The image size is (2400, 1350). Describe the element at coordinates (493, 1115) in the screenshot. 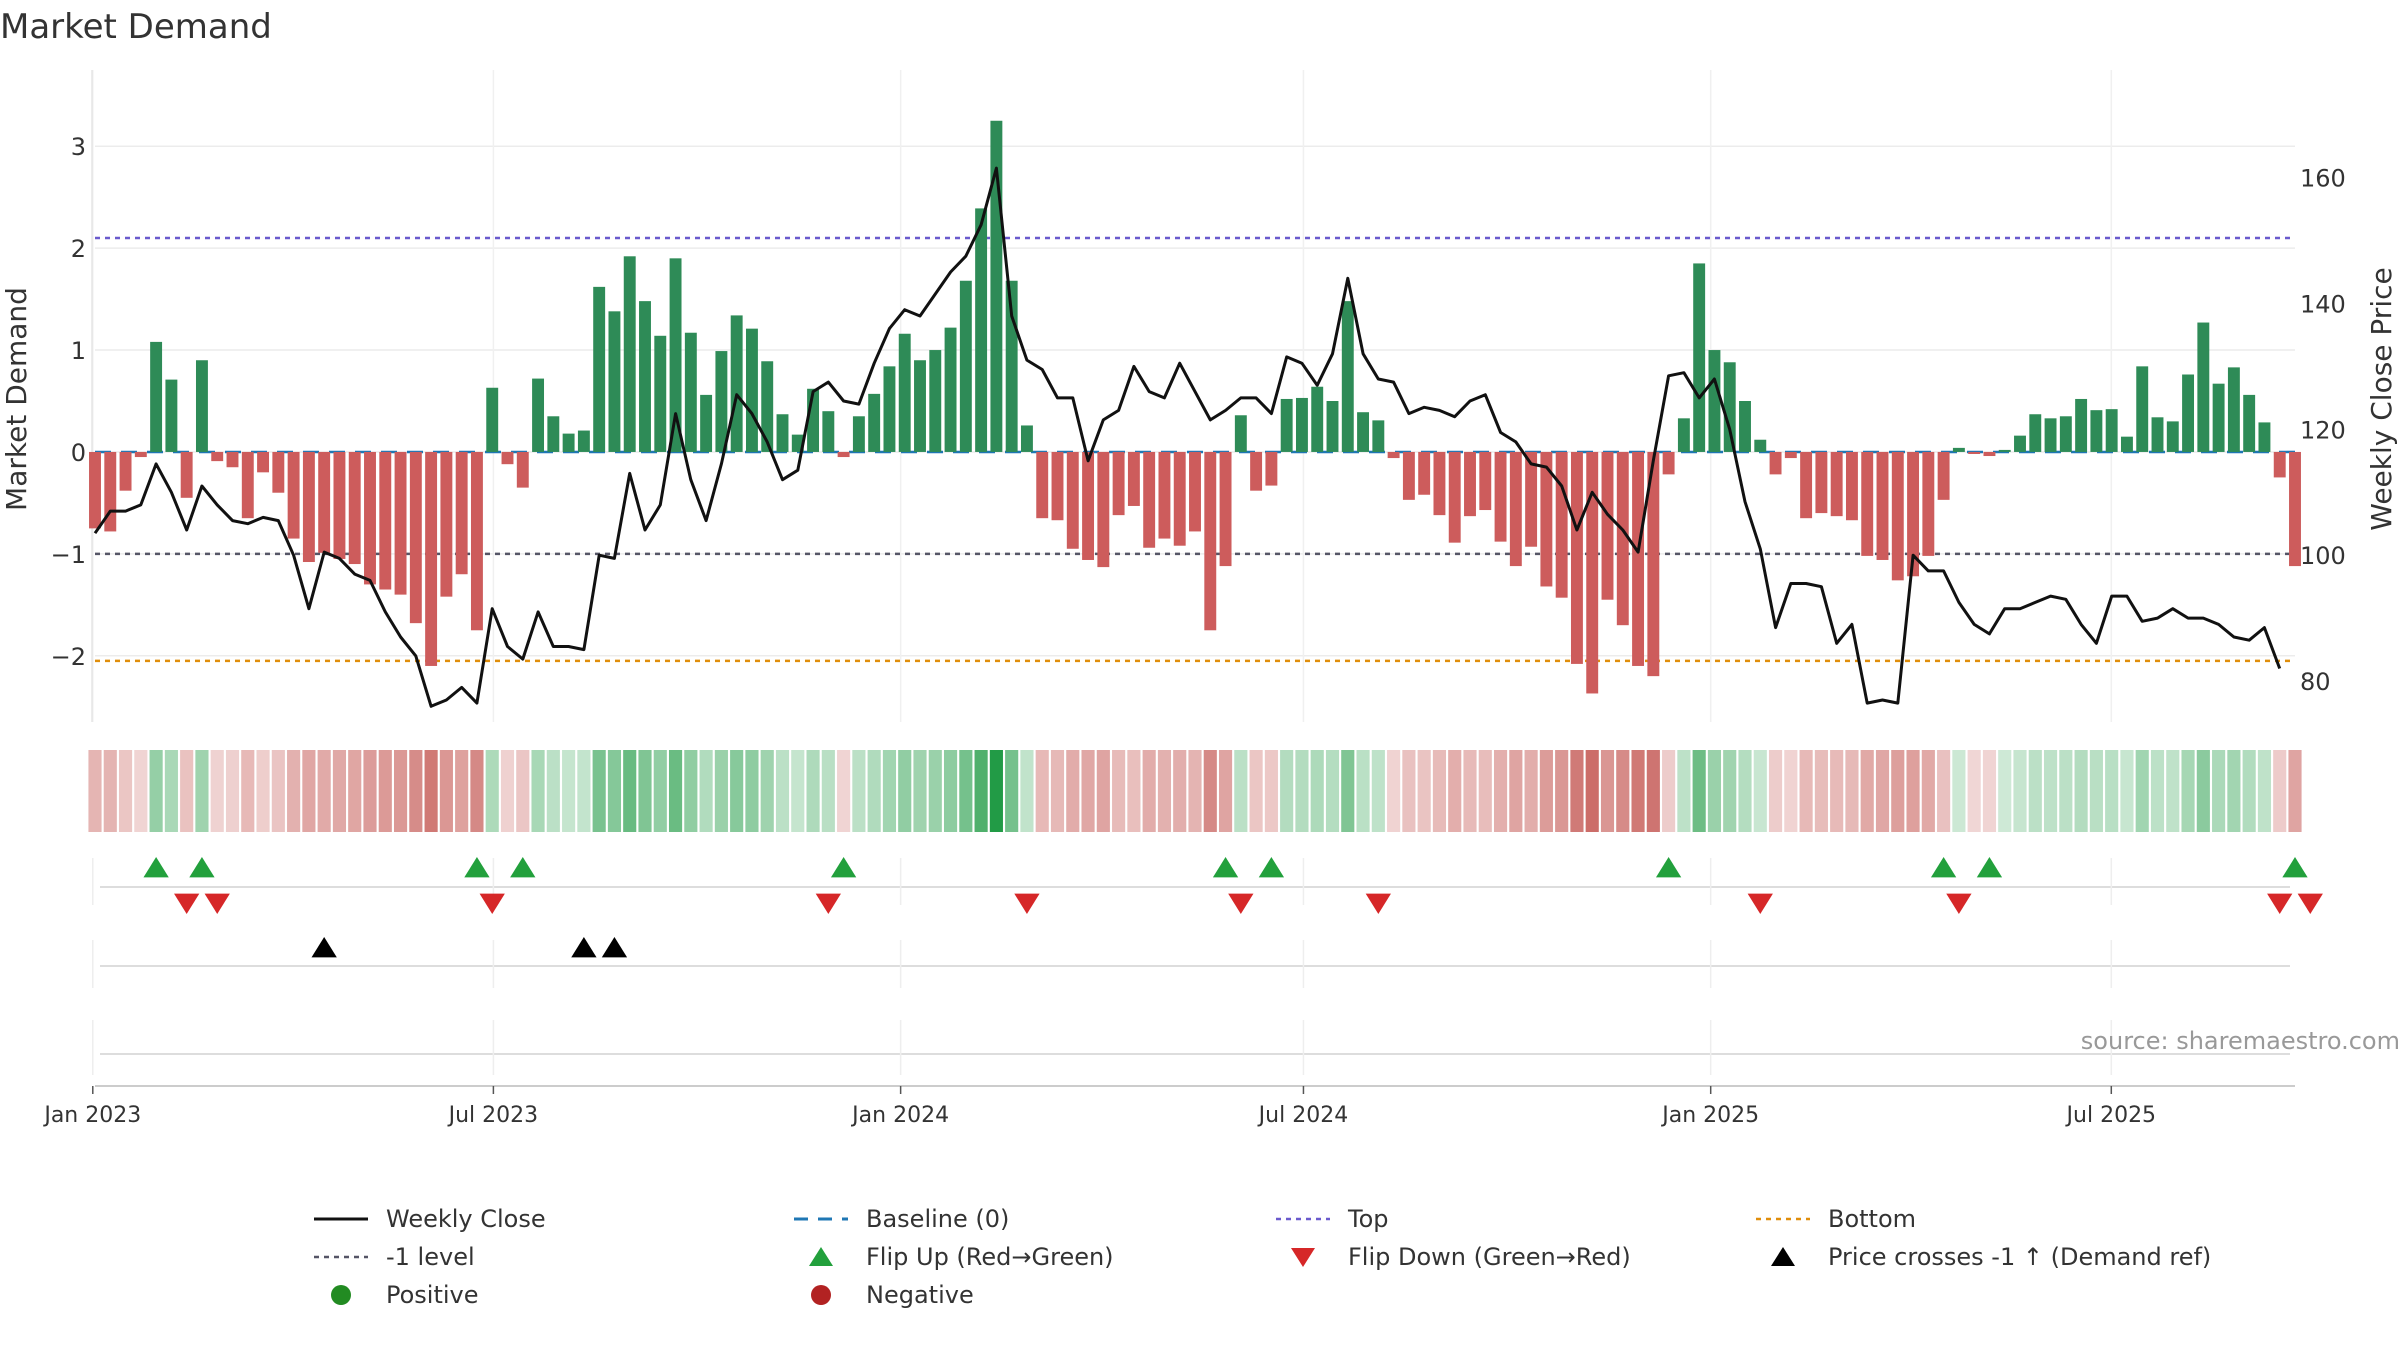

I see `x-tick-label: Jul 2023` at that location.